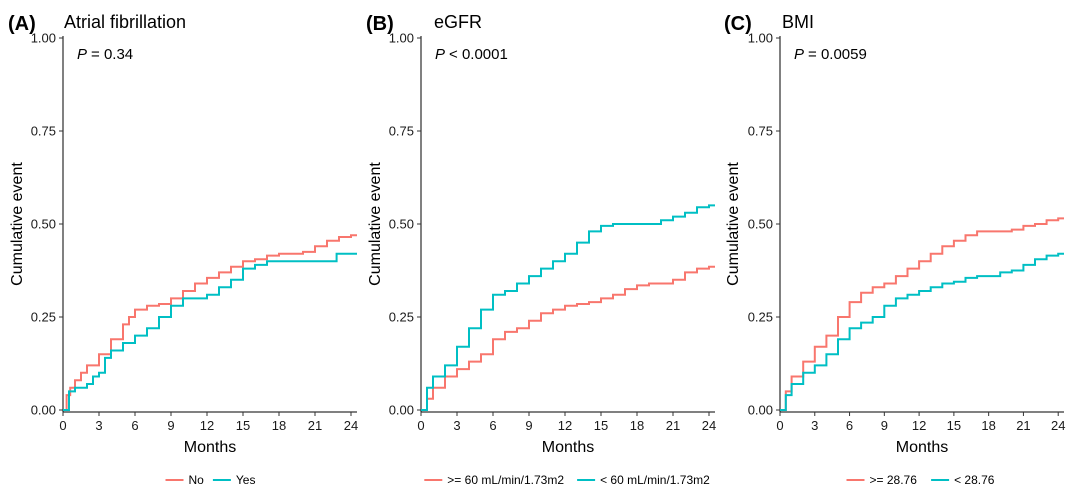 The height and width of the screenshot is (487, 1066). What do you see at coordinates (567, 480) in the screenshot?
I see `legend: >= 60 mL/min/1.73m2 < 60 mL/min/1.73m2` at bounding box center [567, 480].